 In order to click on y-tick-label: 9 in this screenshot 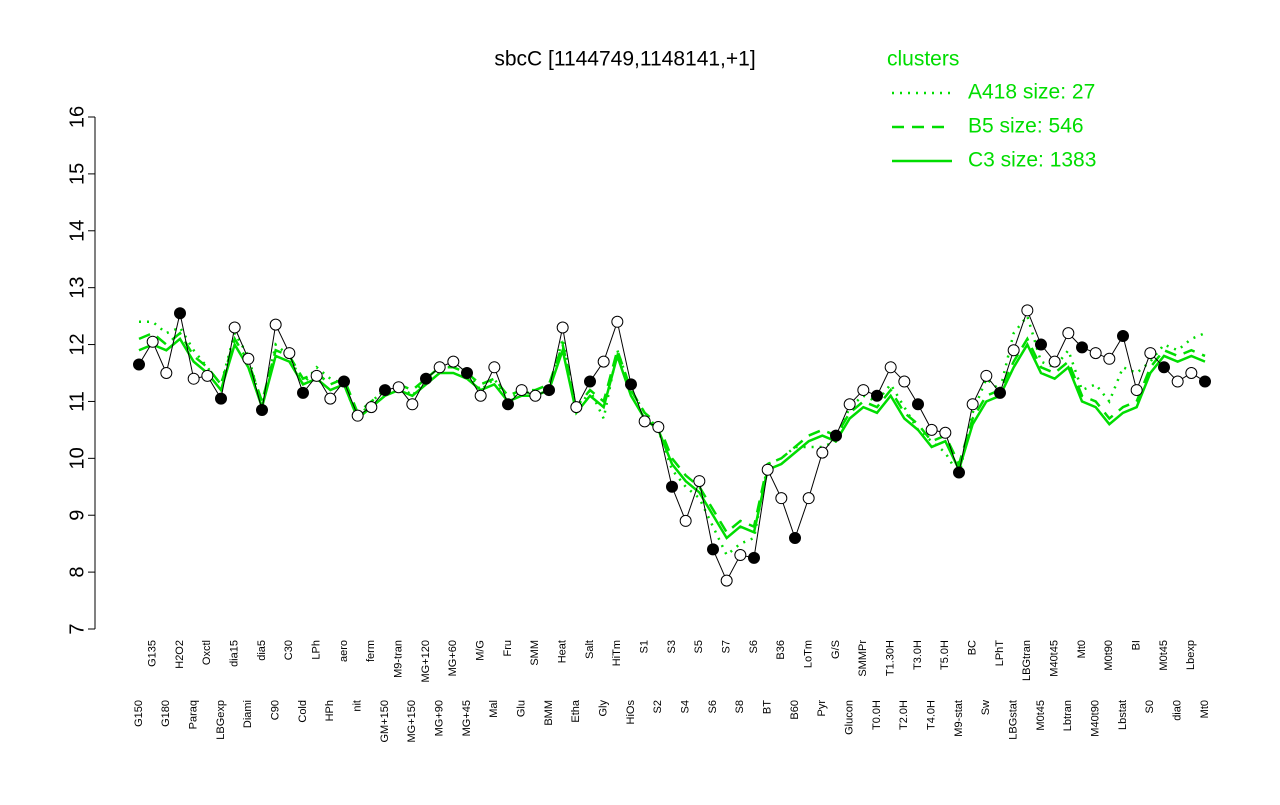, I will do `click(77, 515)`.